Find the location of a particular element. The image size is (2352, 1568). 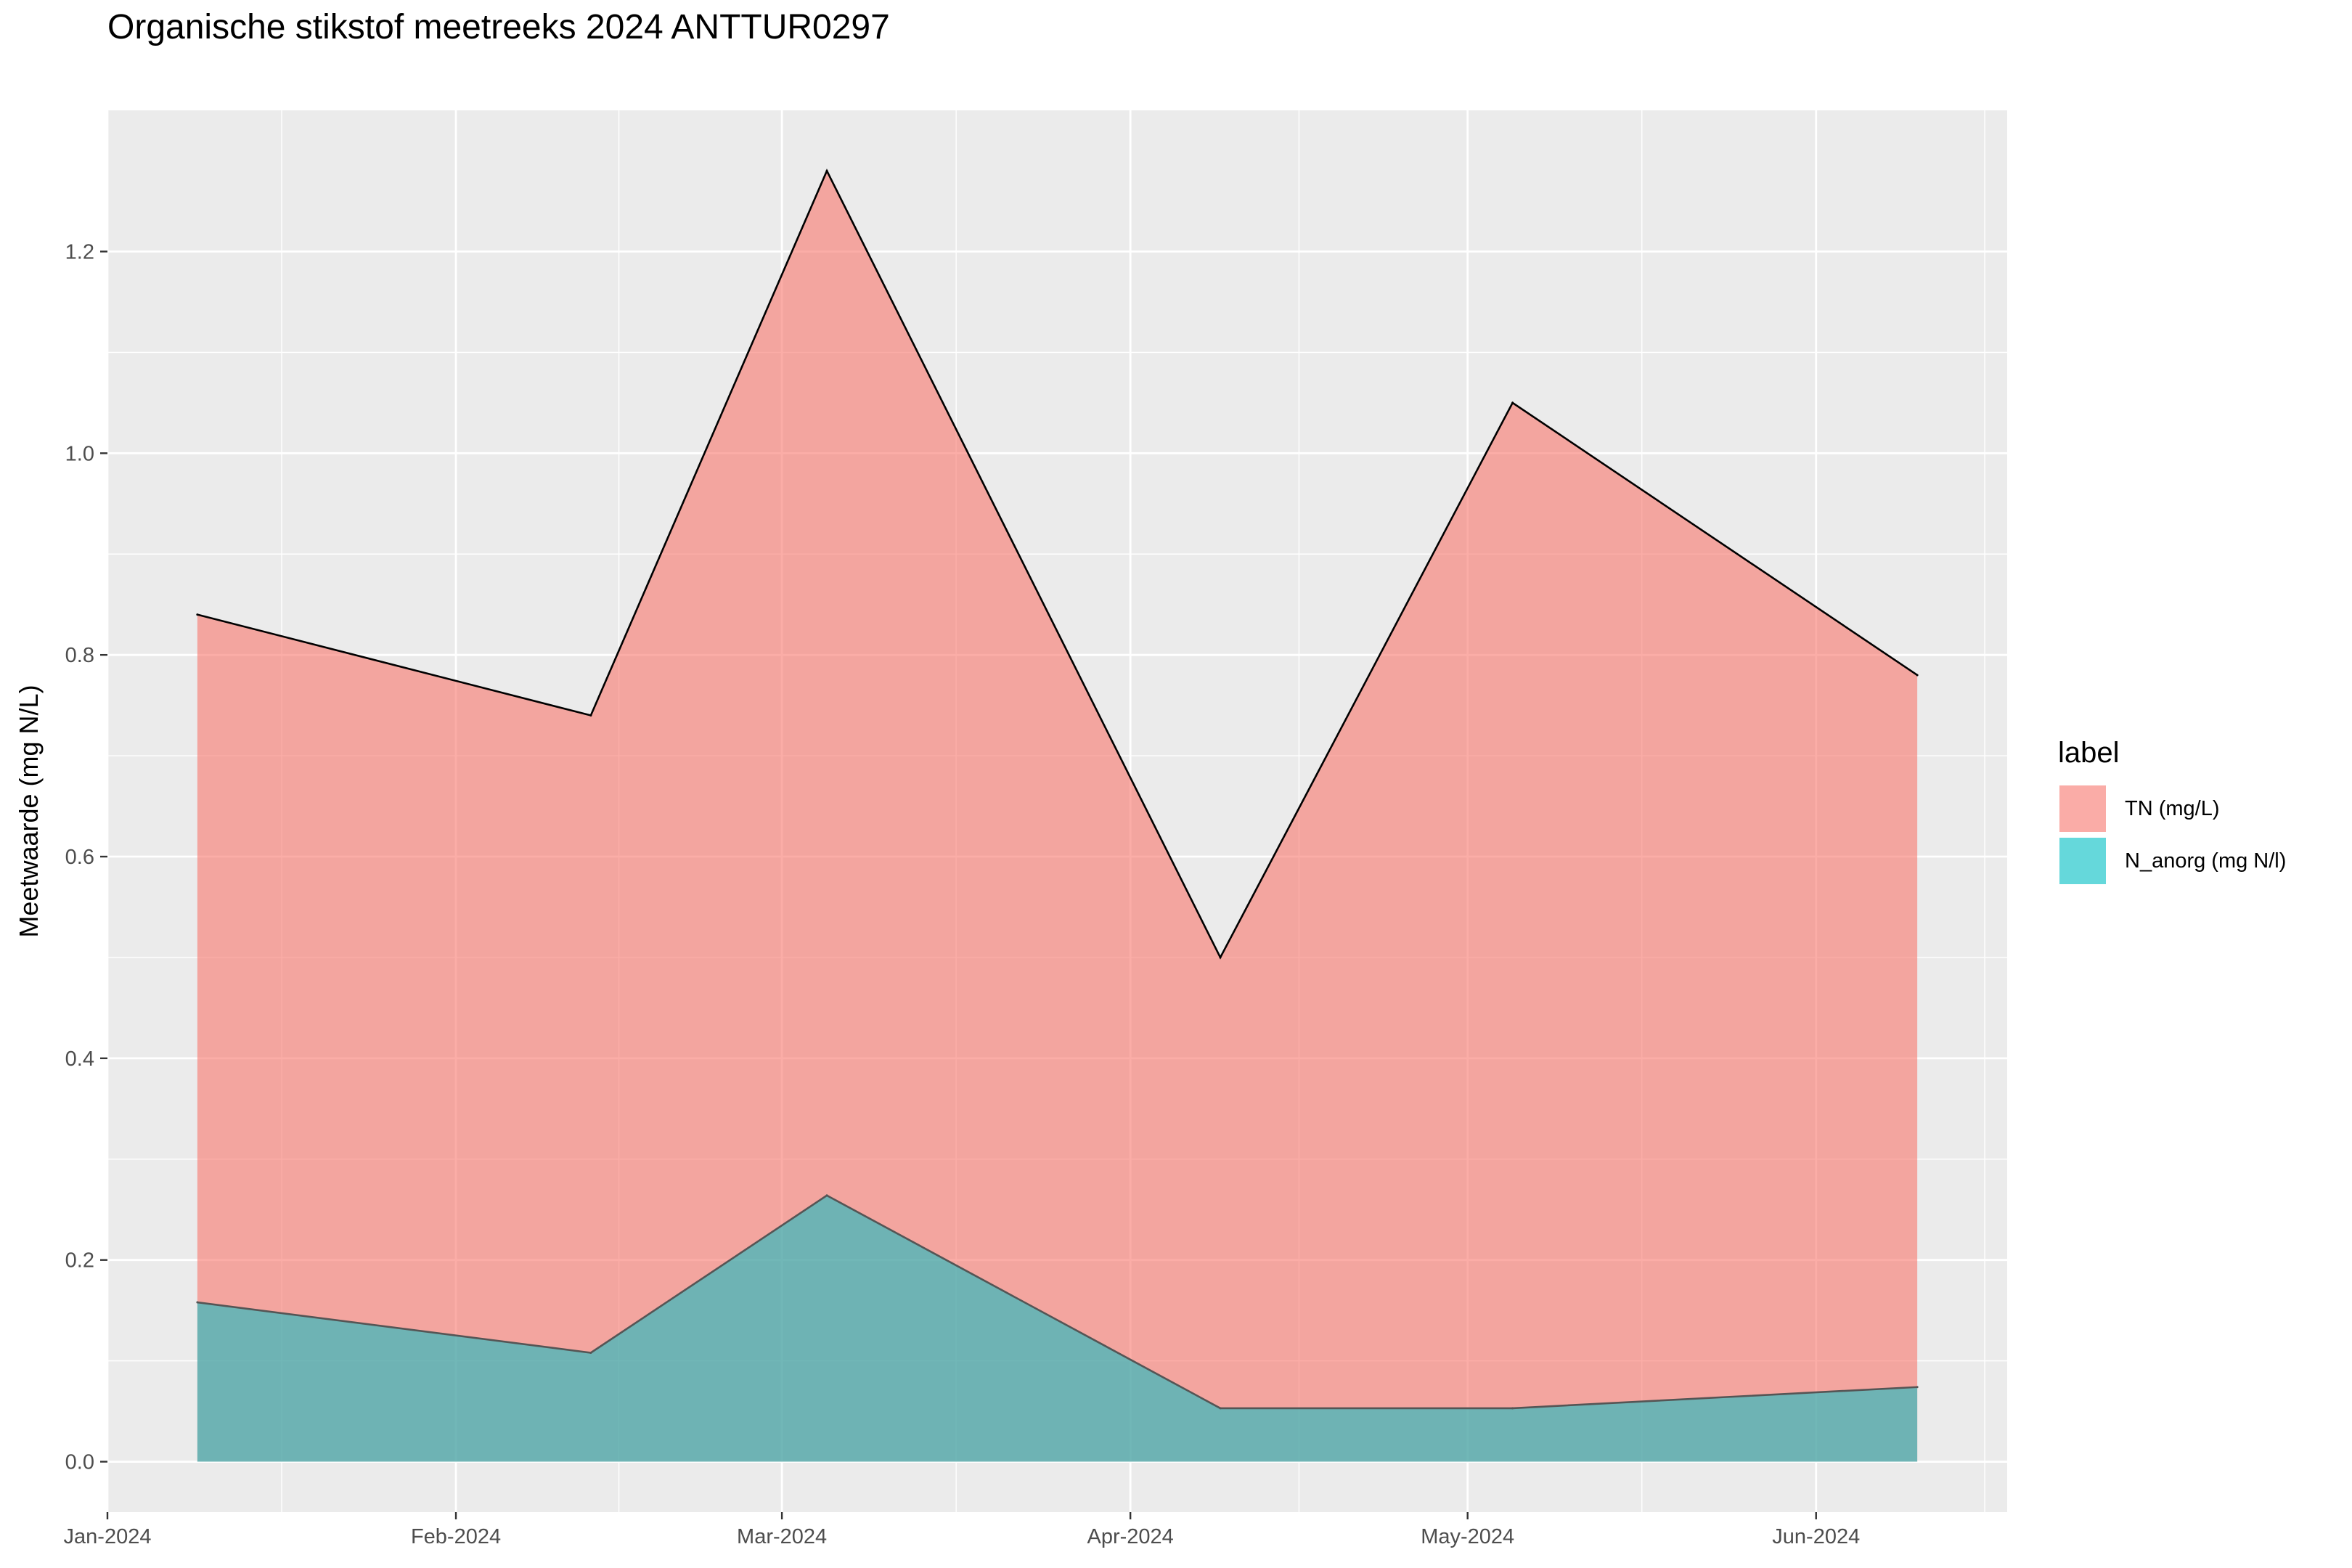

x-tick-label: Feb-2024 is located at coordinates (456, 1537).